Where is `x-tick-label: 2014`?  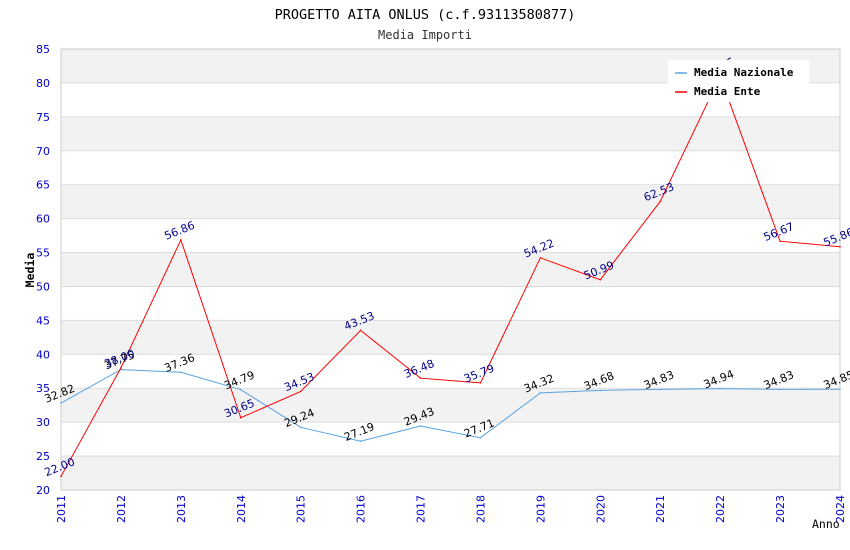
x-tick-label: 2014 is located at coordinates (241, 509).